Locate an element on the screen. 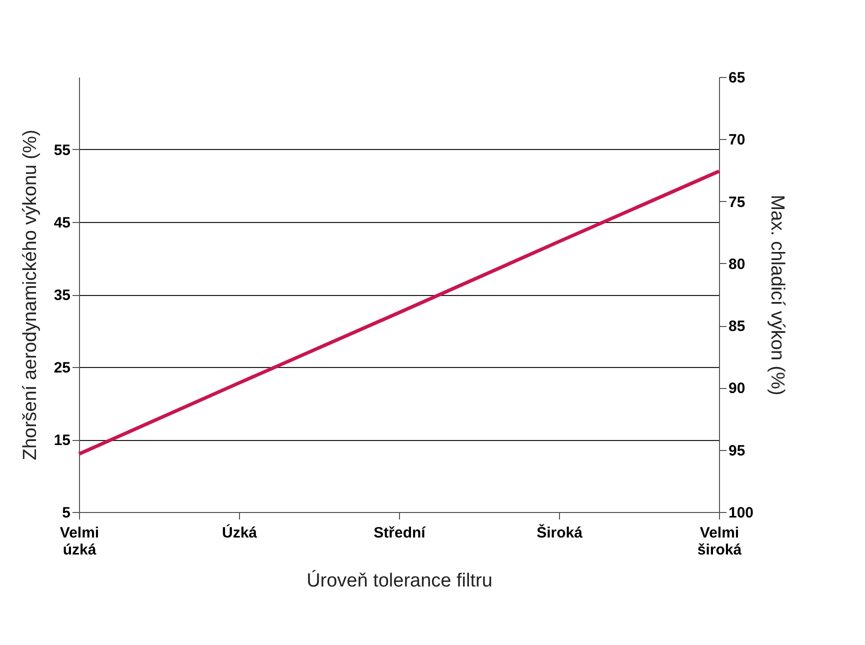 This screenshot has height=645, width=865. y-tick-label: 35 is located at coordinates (62, 295).